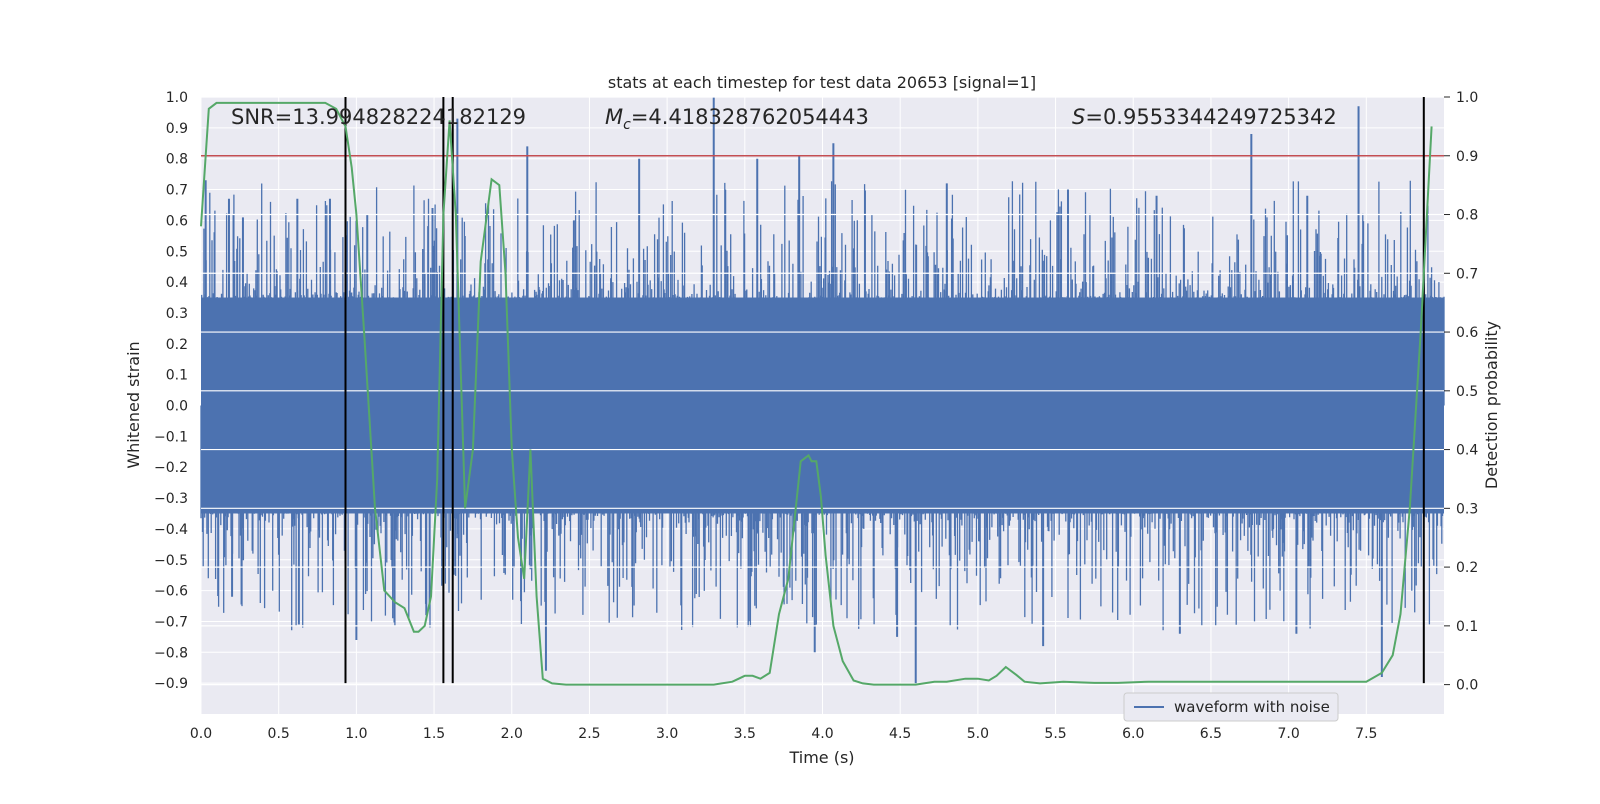  Describe the element at coordinates (822, 734) in the screenshot. I see `x-tick-label: 4.0` at that location.